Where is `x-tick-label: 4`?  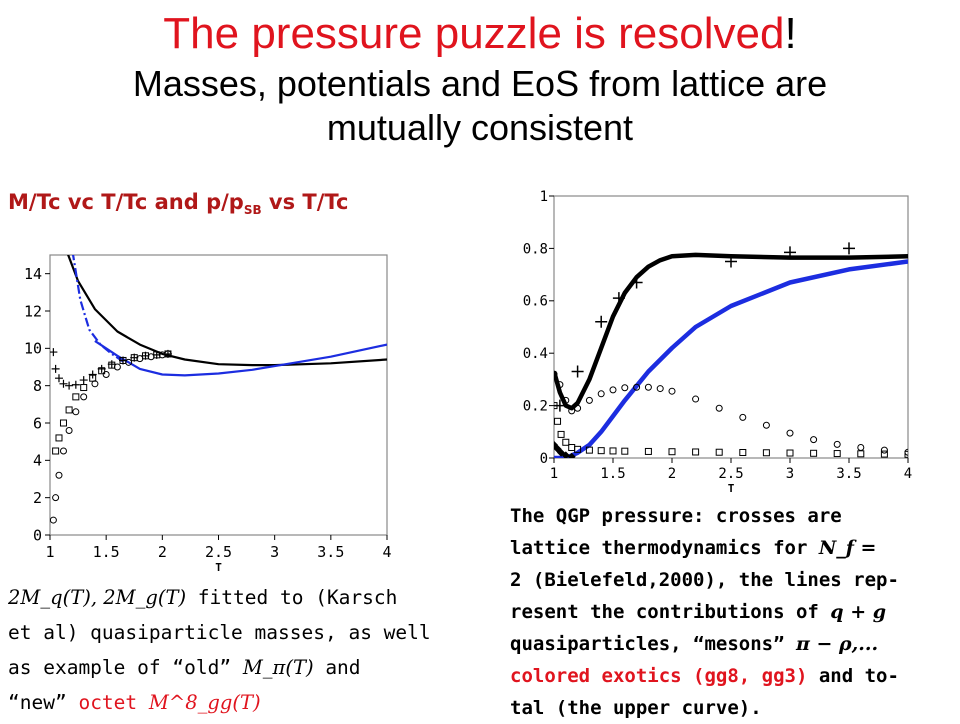
x-tick-label: 4 is located at coordinates (908, 474).